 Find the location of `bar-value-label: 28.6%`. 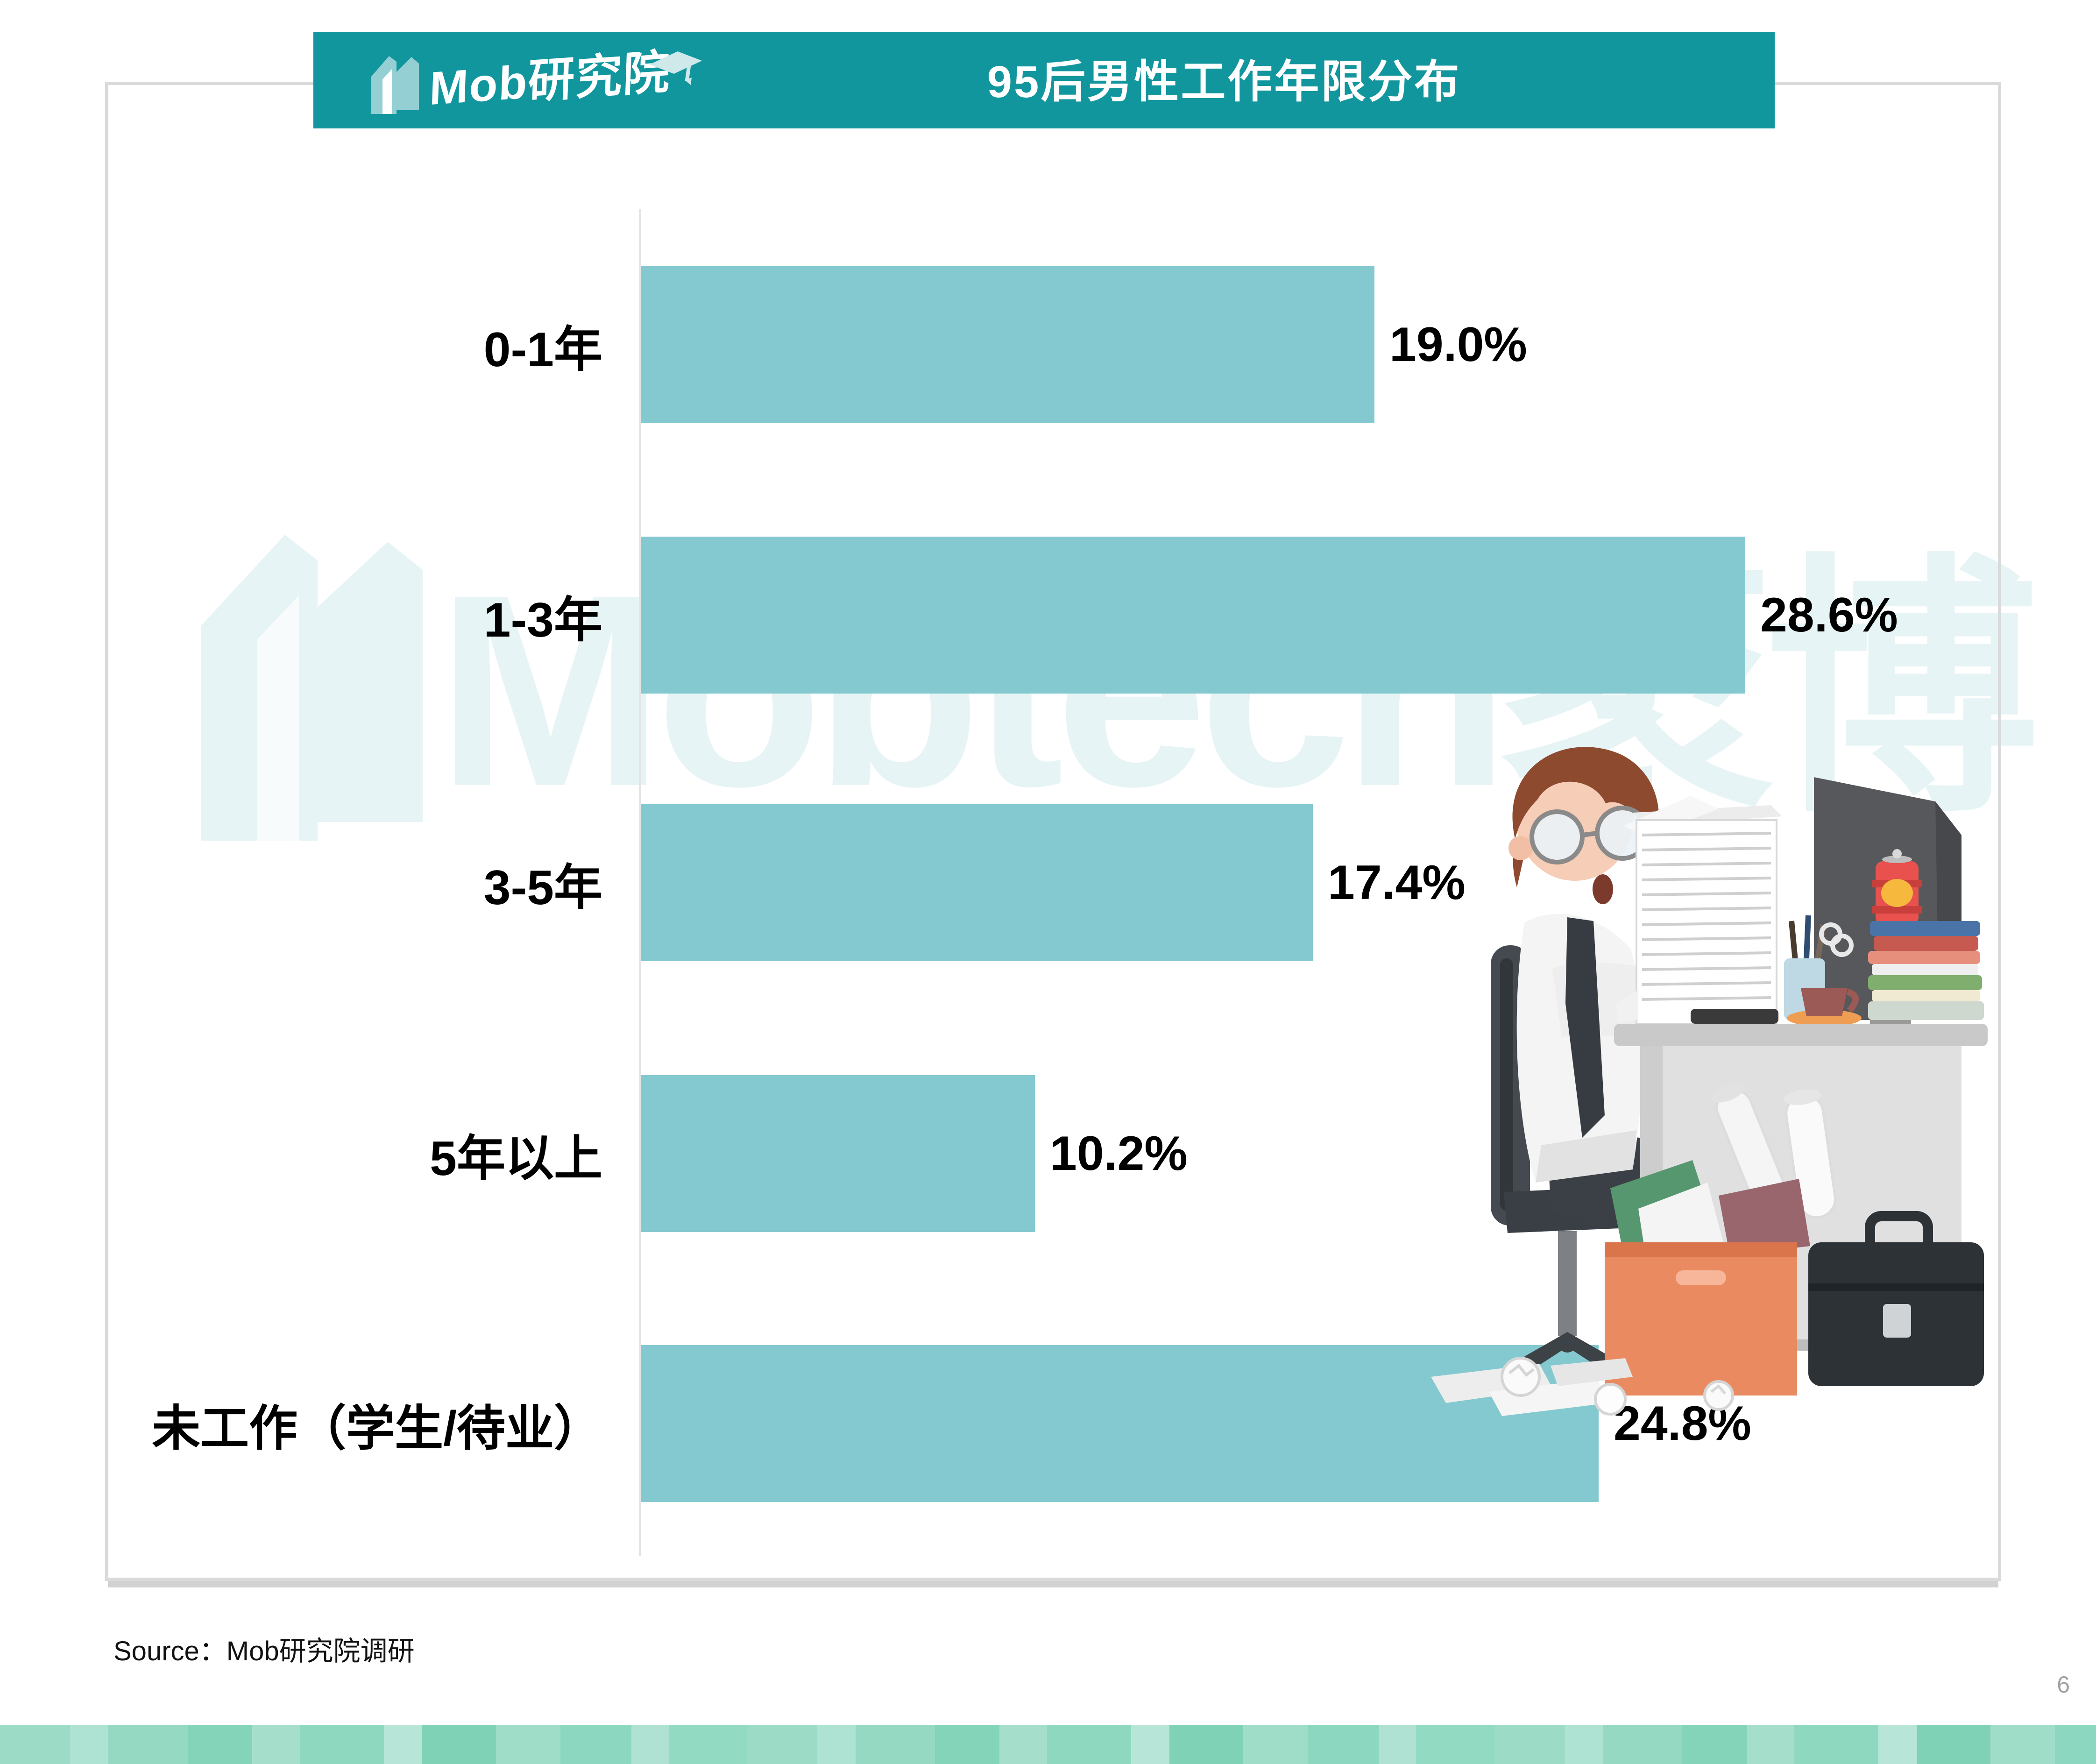

bar-value-label: 28.6% is located at coordinates (1829, 615).